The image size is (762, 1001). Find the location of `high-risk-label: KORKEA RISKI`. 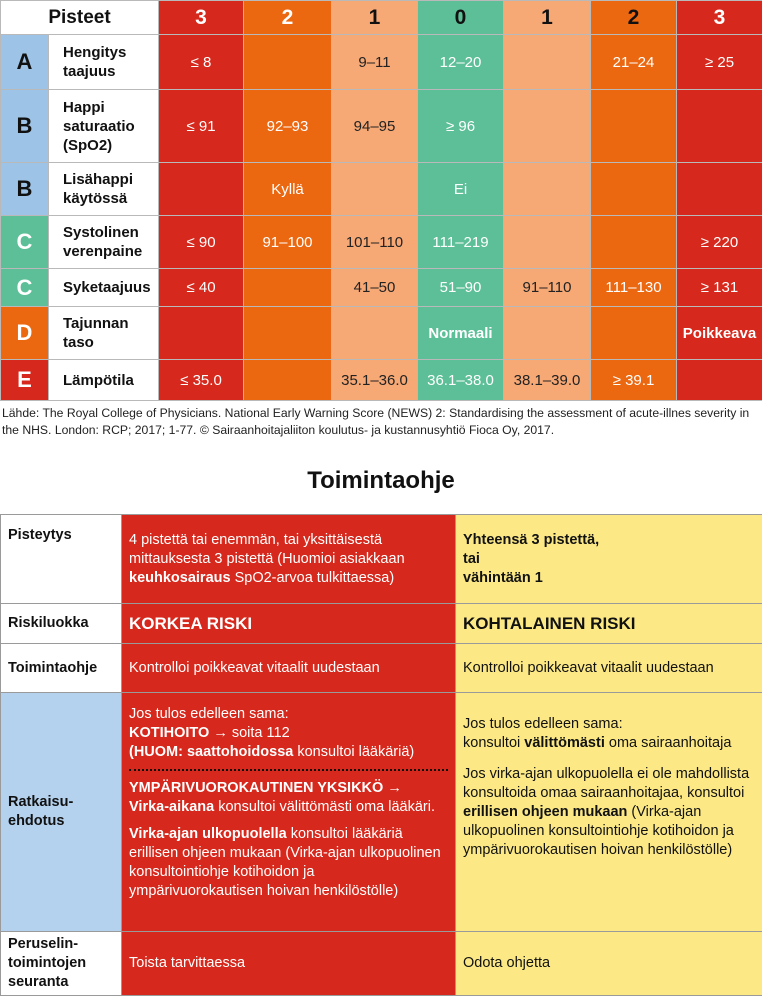

high-risk-label: KORKEA RISKI is located at coordinates (288, 623).